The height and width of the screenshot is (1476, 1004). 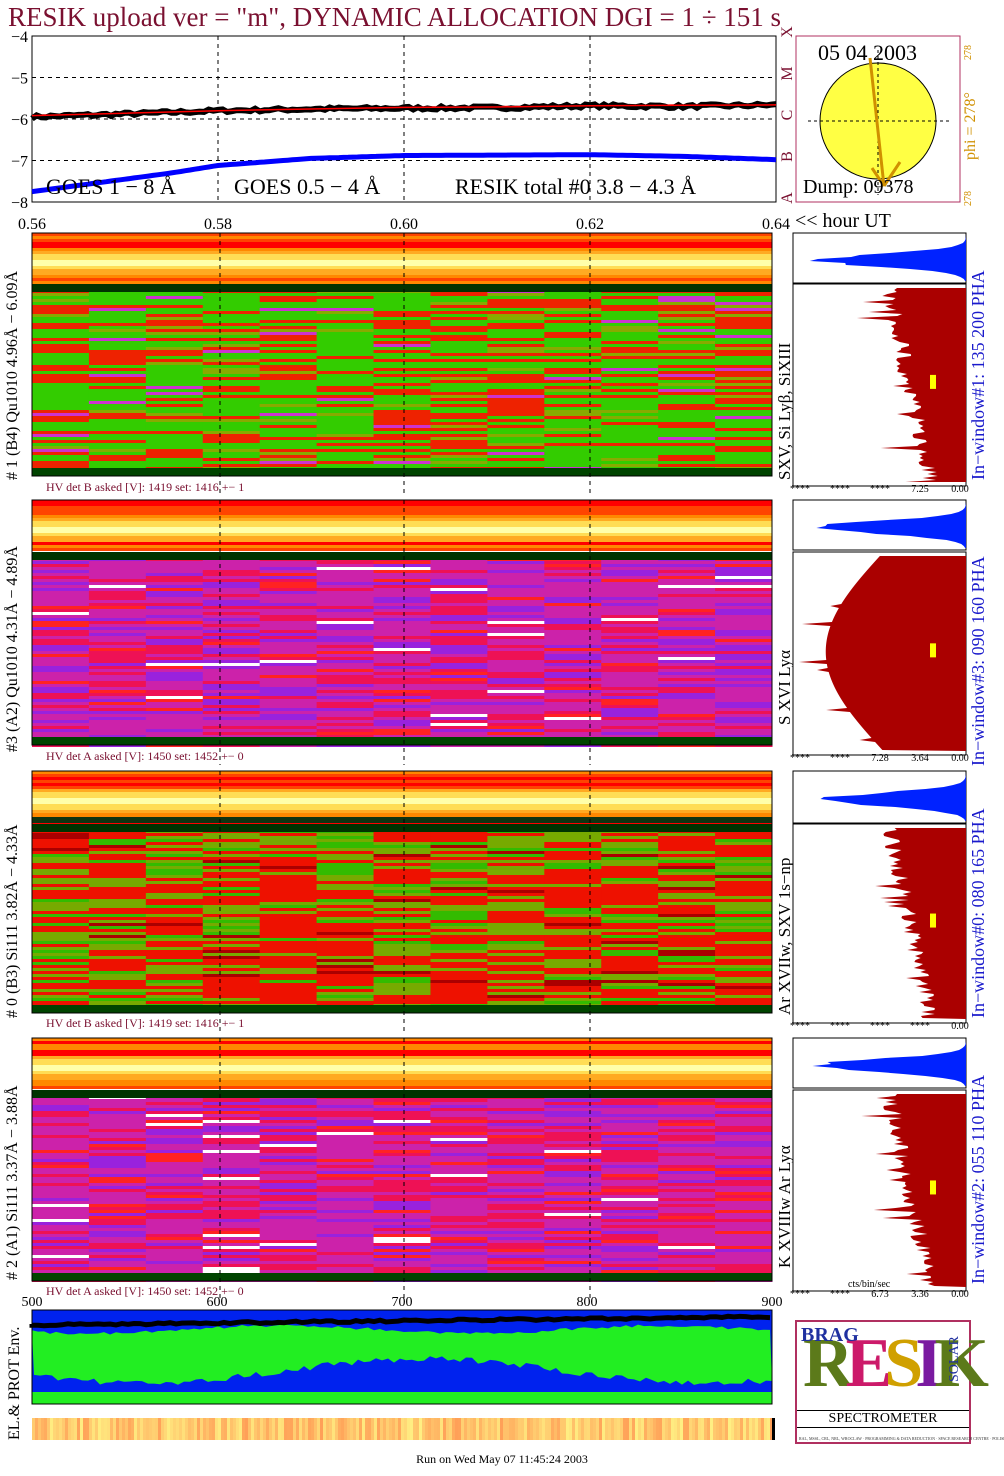 I want to click on hist-tick-label: ****, so click(x=840, y=1294).